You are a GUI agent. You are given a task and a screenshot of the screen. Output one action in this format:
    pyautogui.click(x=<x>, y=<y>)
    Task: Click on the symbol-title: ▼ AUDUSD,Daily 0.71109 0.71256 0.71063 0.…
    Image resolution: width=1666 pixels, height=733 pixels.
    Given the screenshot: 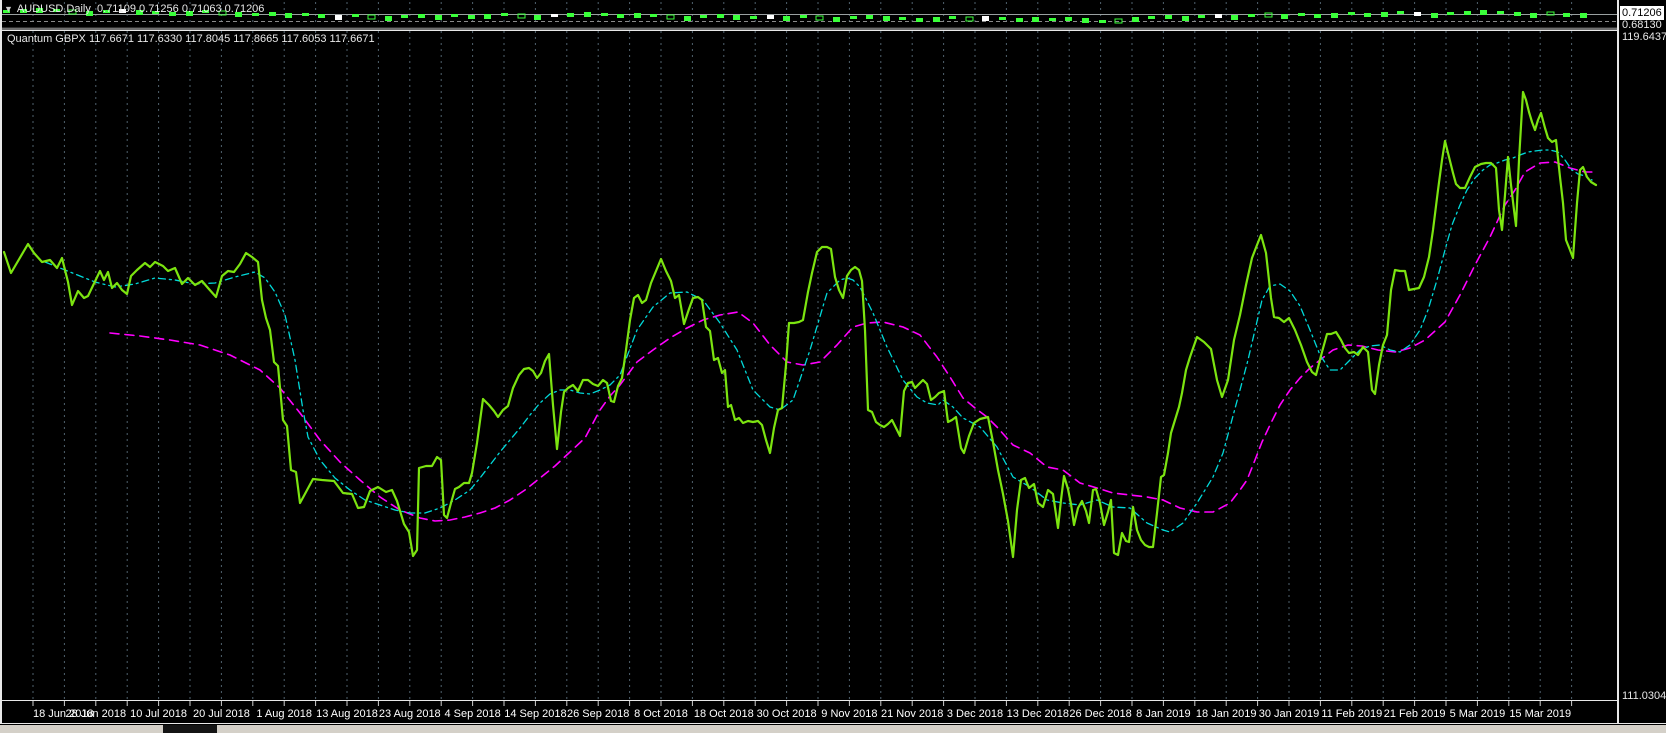 What is the action you would take?
    pyautogui.click(x=134, y=9)
    